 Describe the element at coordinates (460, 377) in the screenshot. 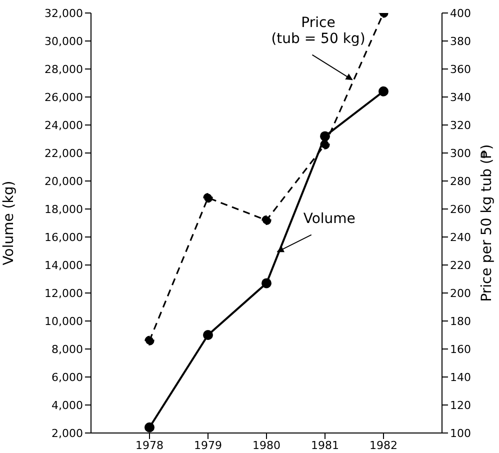

I see `y2-tick-label: 140` at that location.